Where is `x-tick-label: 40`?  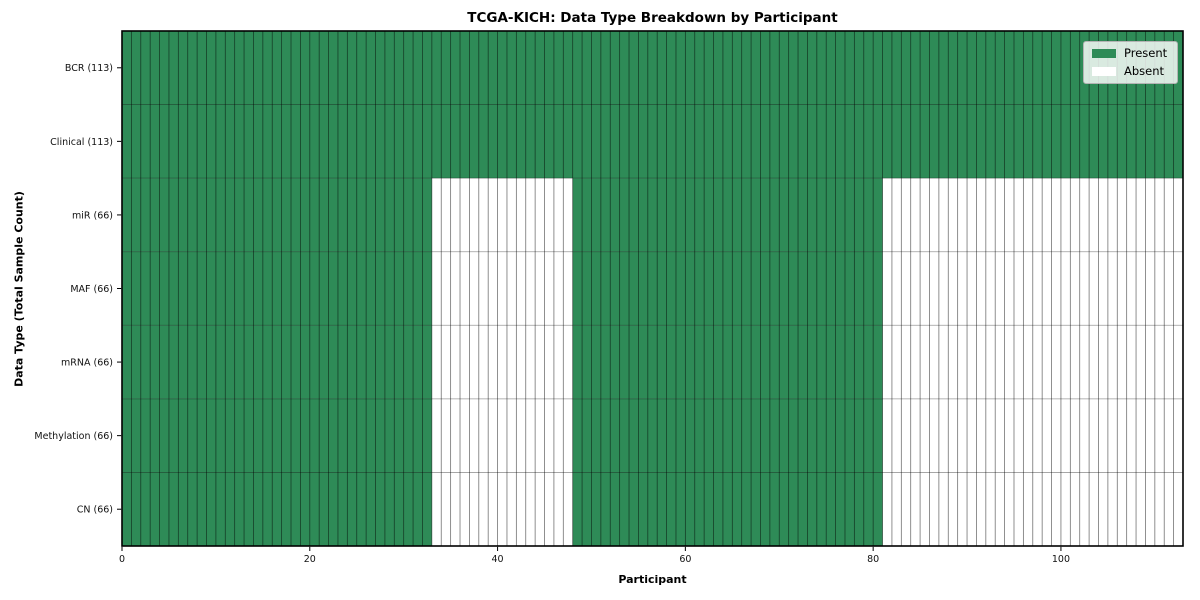 x-tick-label: 40 is located at coordinates (498, 559).